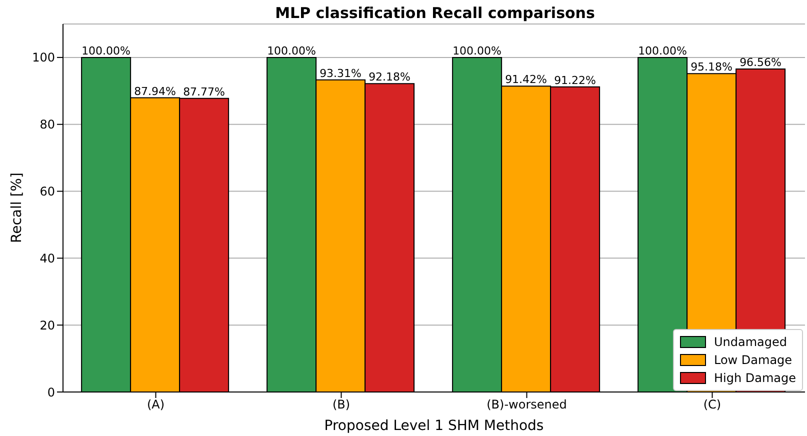 This screenshot has height=436, width=807. What do you see at coordinates (435, 13) in the screenshot?
I see `chart-title: MLP classification Recall comparisons` at bounding box center [435, 13].